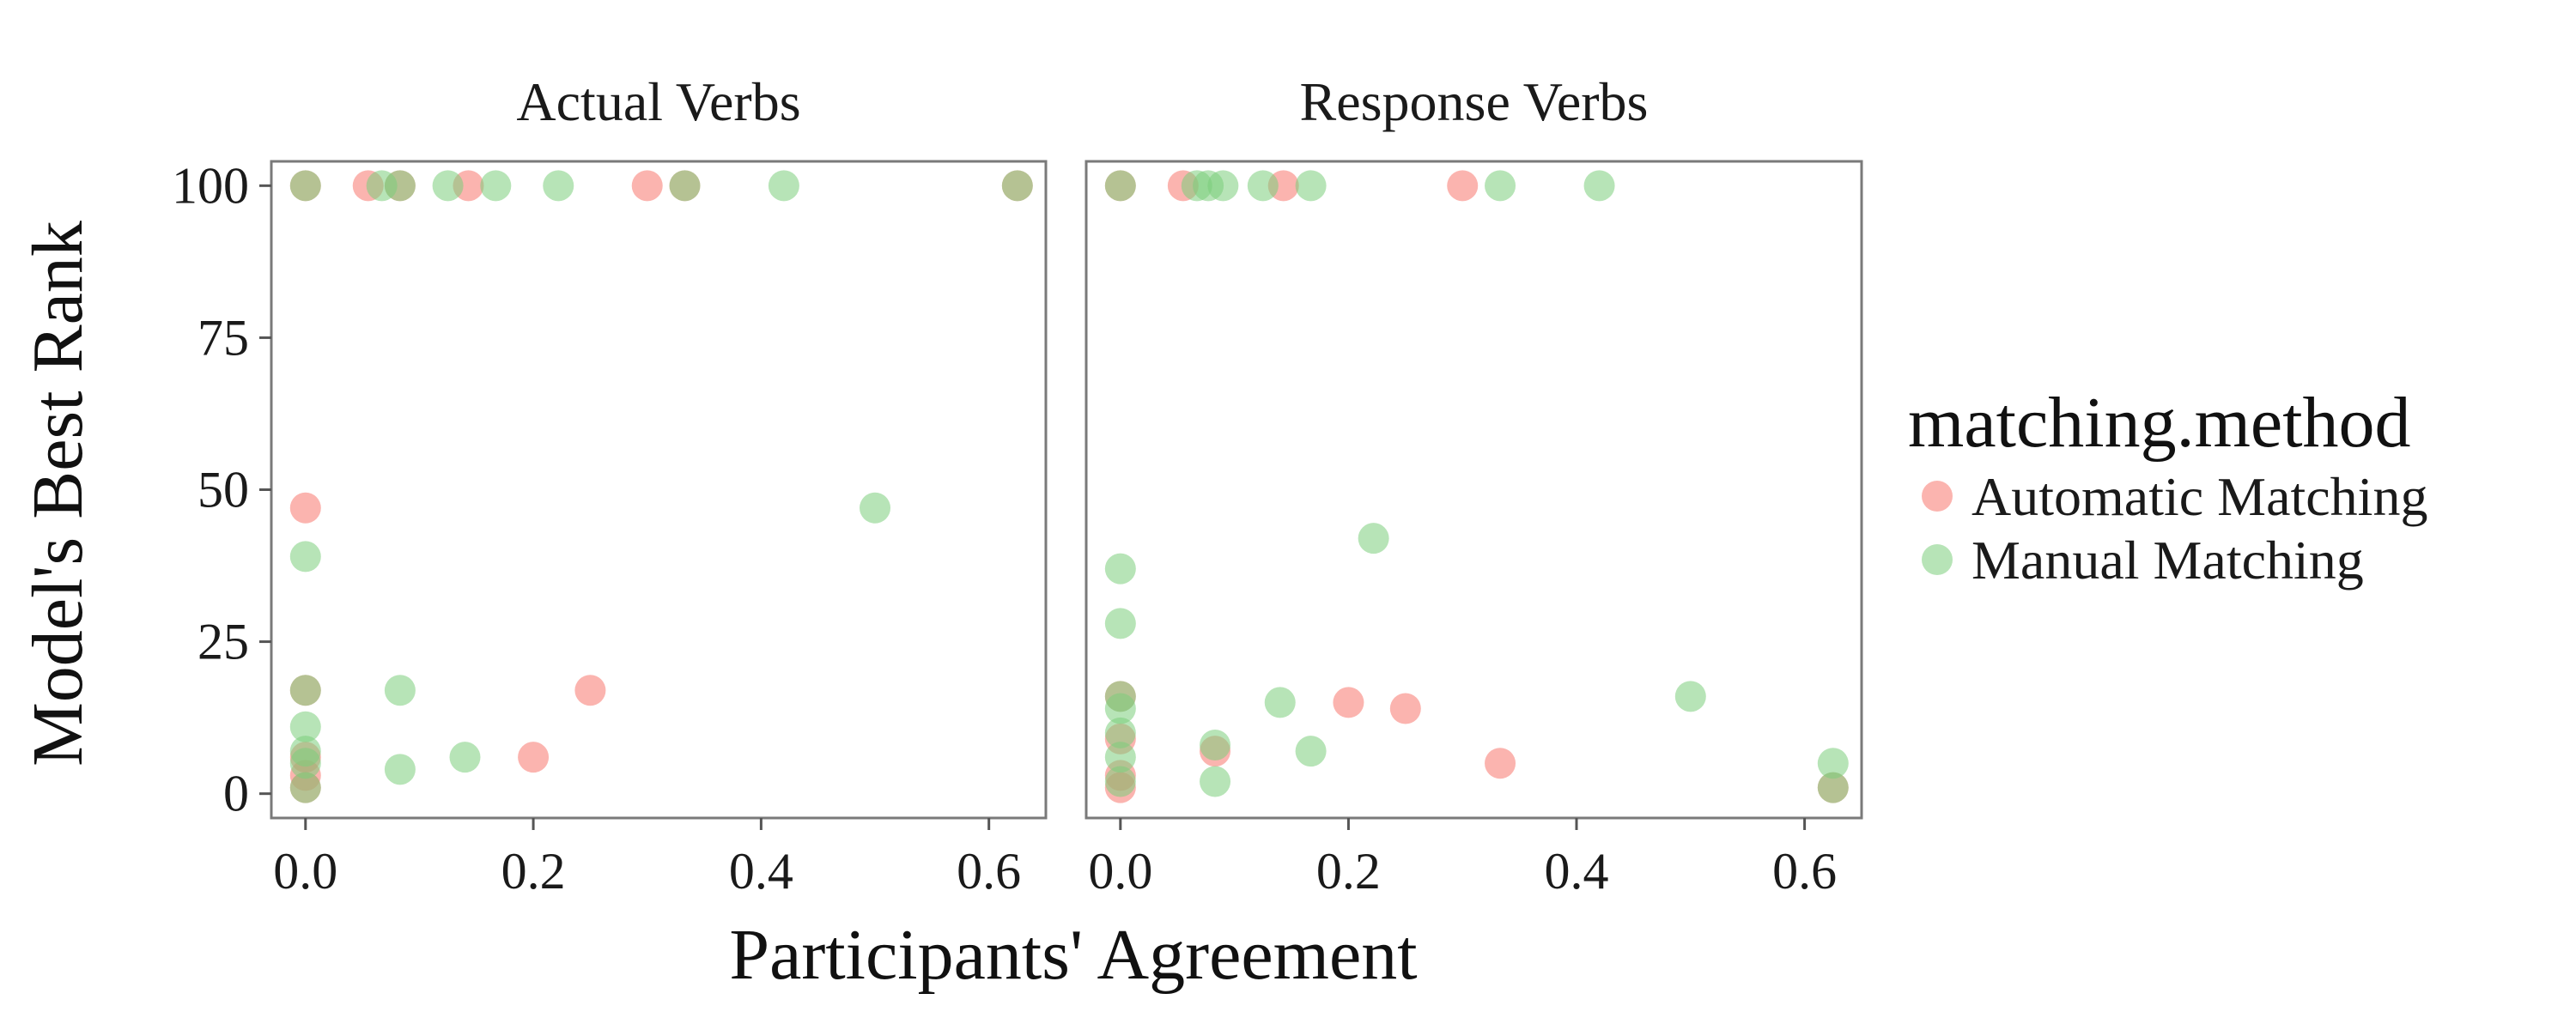 Image resolution: width=2576 pixels, height=1030 pixels. I want to click on legend-label: Manual Matching, so click(2167, 560).